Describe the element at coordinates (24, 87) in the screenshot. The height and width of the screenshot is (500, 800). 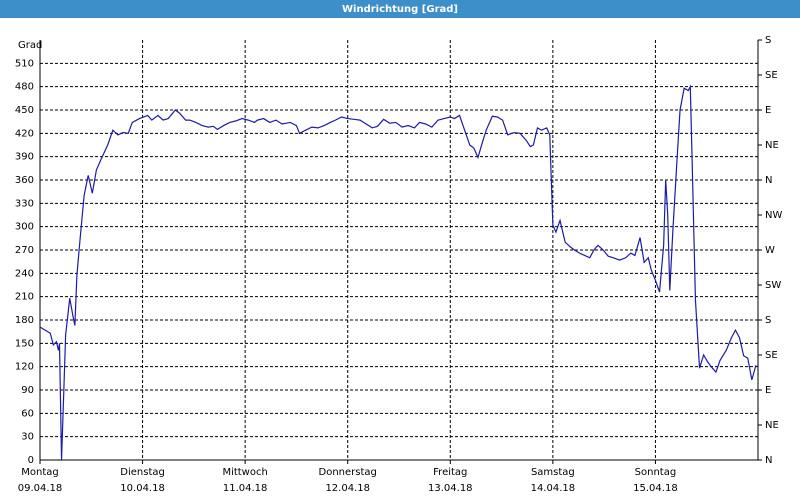
I see `y-tick-label: 480` at that location.